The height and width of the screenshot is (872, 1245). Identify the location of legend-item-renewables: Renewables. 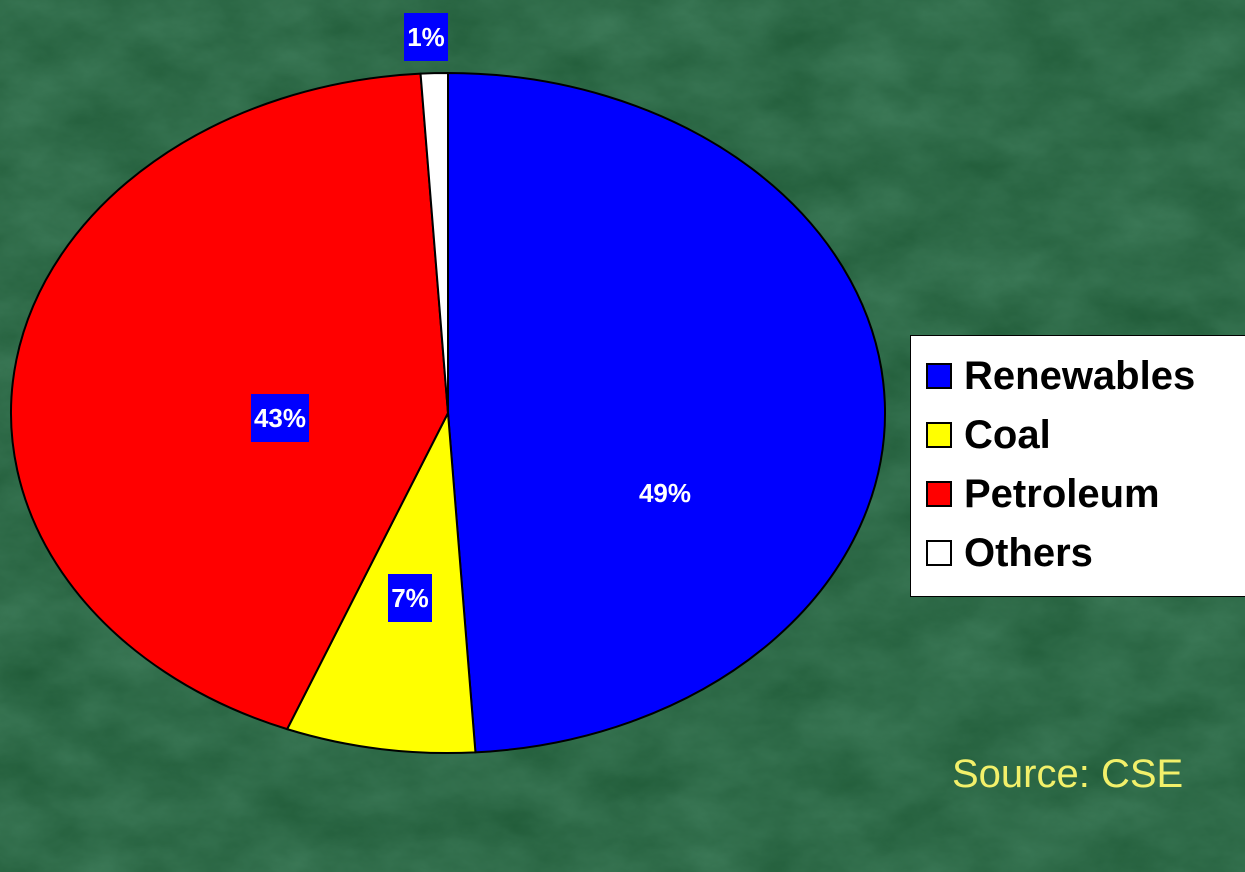
(1060, 376).